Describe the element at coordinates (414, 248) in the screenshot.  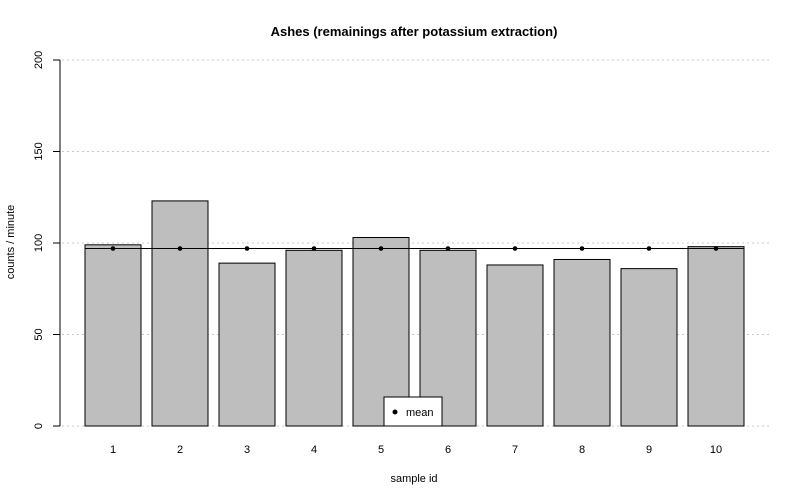
I see `mean-points-group` at that location.